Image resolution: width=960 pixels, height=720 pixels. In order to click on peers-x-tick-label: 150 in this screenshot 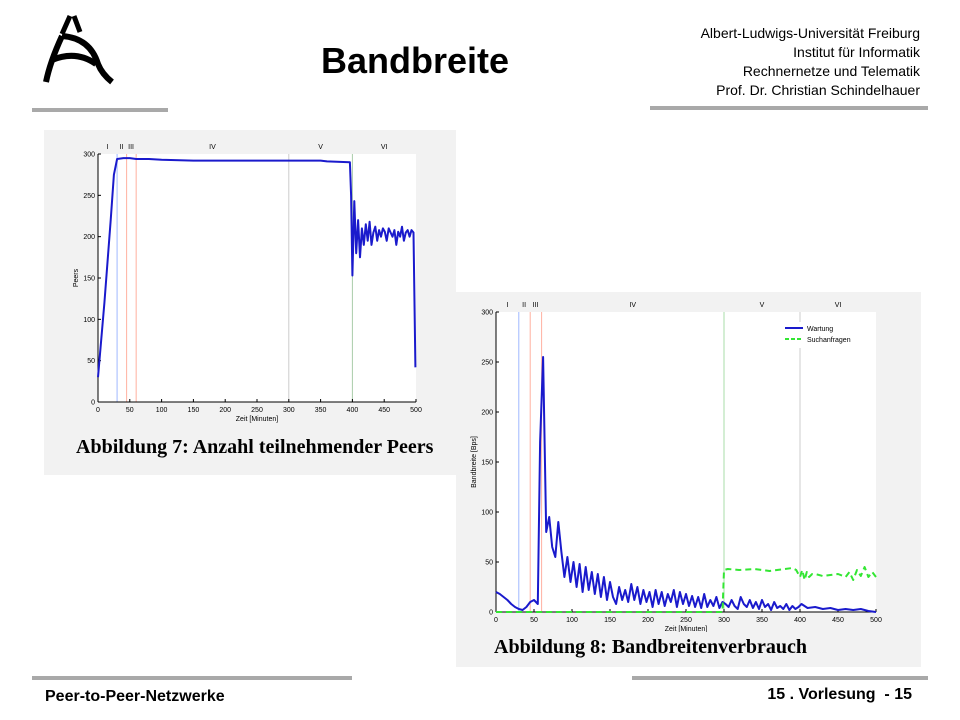, I will do `click(194, 410)`.